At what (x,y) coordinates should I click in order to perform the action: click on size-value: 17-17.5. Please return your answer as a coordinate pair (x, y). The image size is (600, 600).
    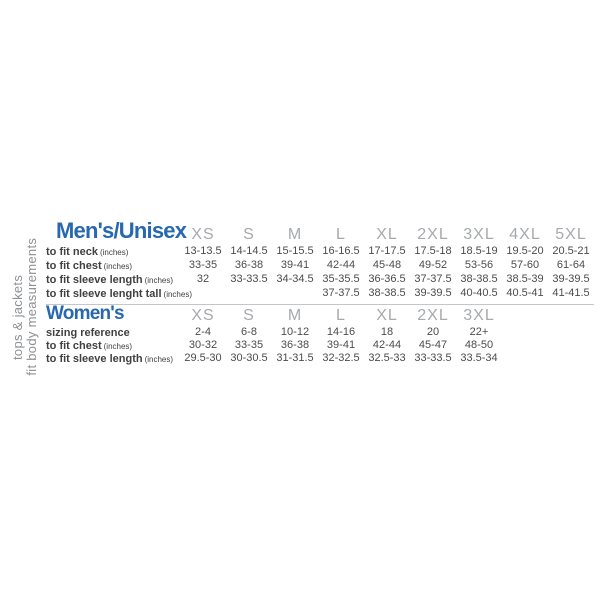
    Looking at the image, I should click on (387, 251).